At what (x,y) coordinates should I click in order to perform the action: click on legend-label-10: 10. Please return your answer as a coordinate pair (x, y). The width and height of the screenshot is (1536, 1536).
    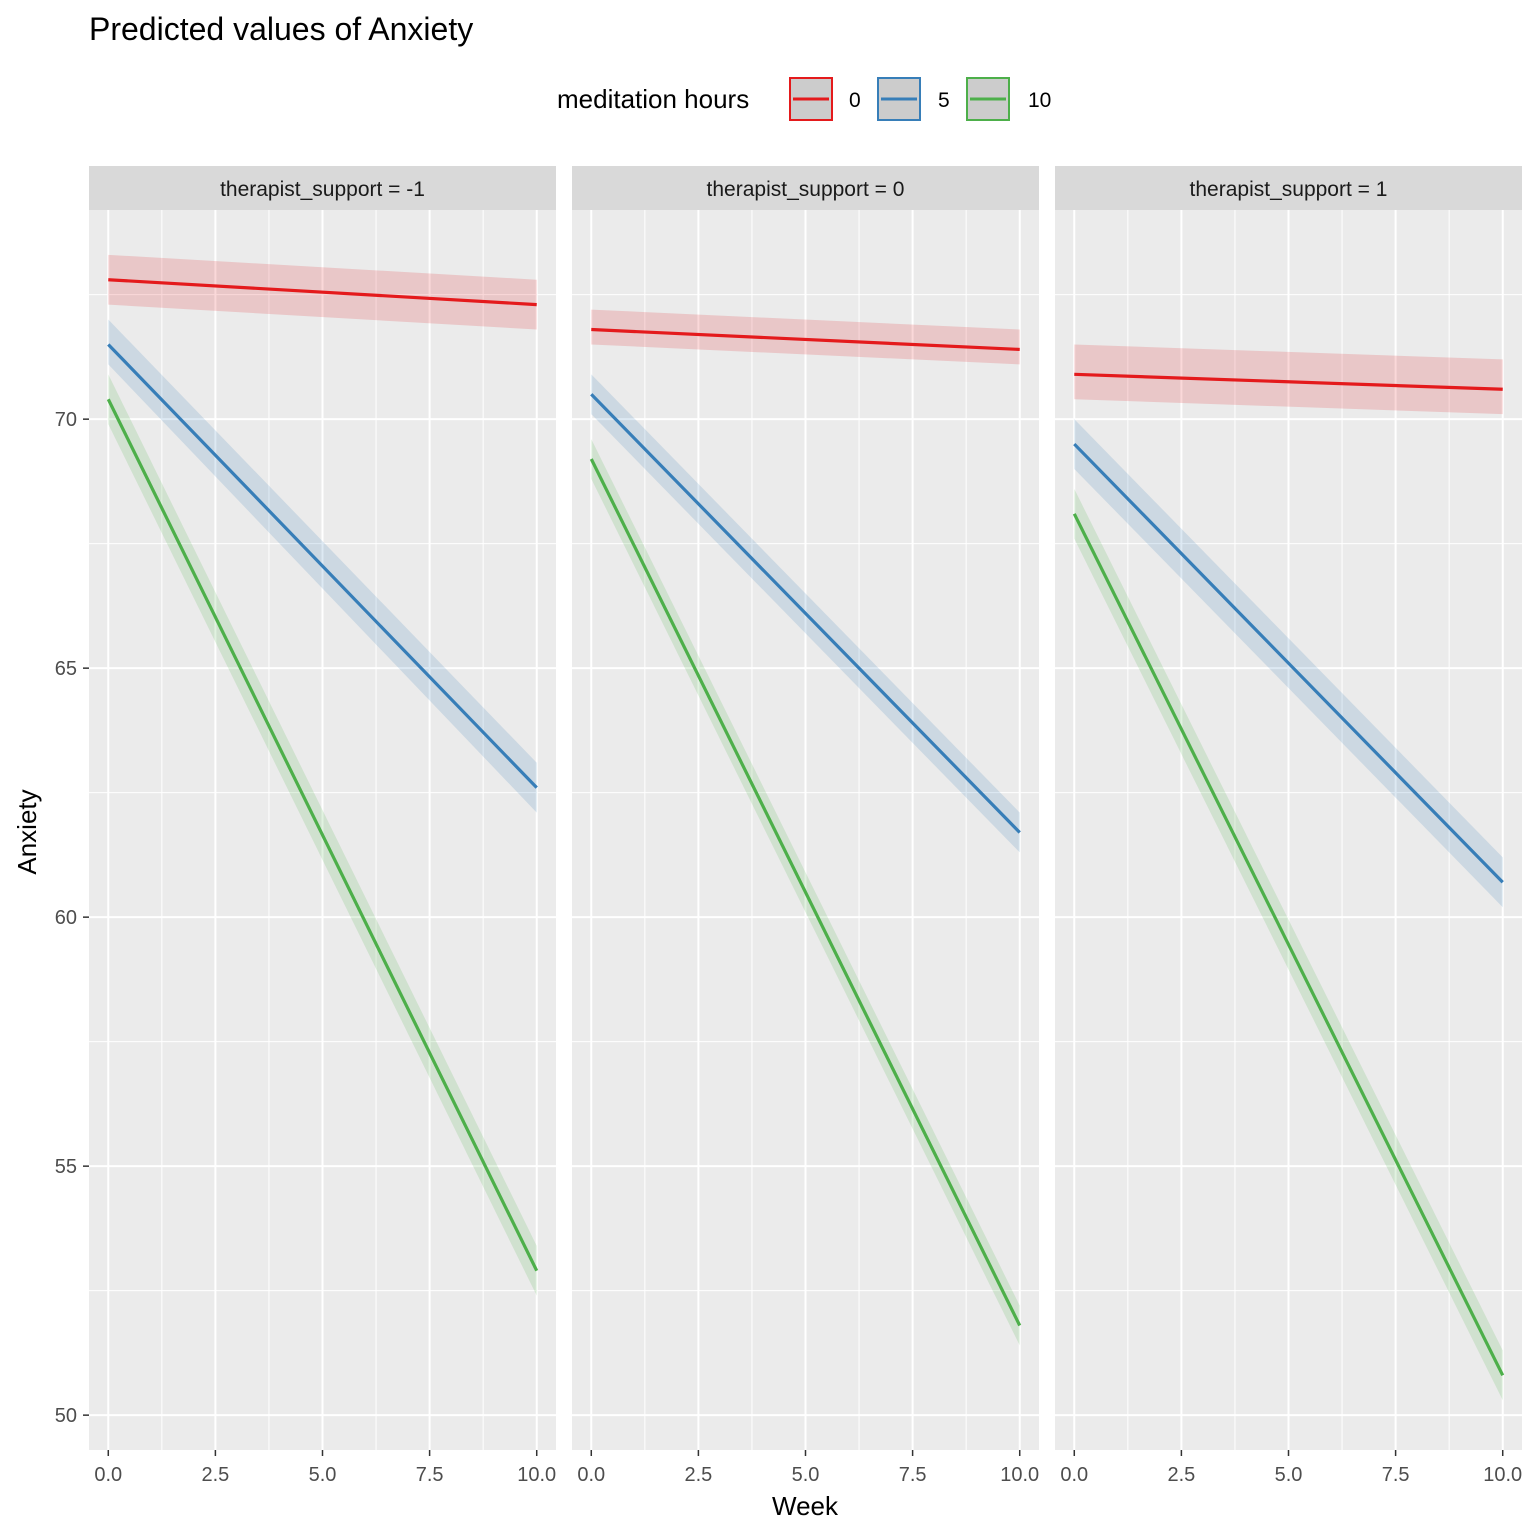
    Looking at the image, I should click on (1039, 100).